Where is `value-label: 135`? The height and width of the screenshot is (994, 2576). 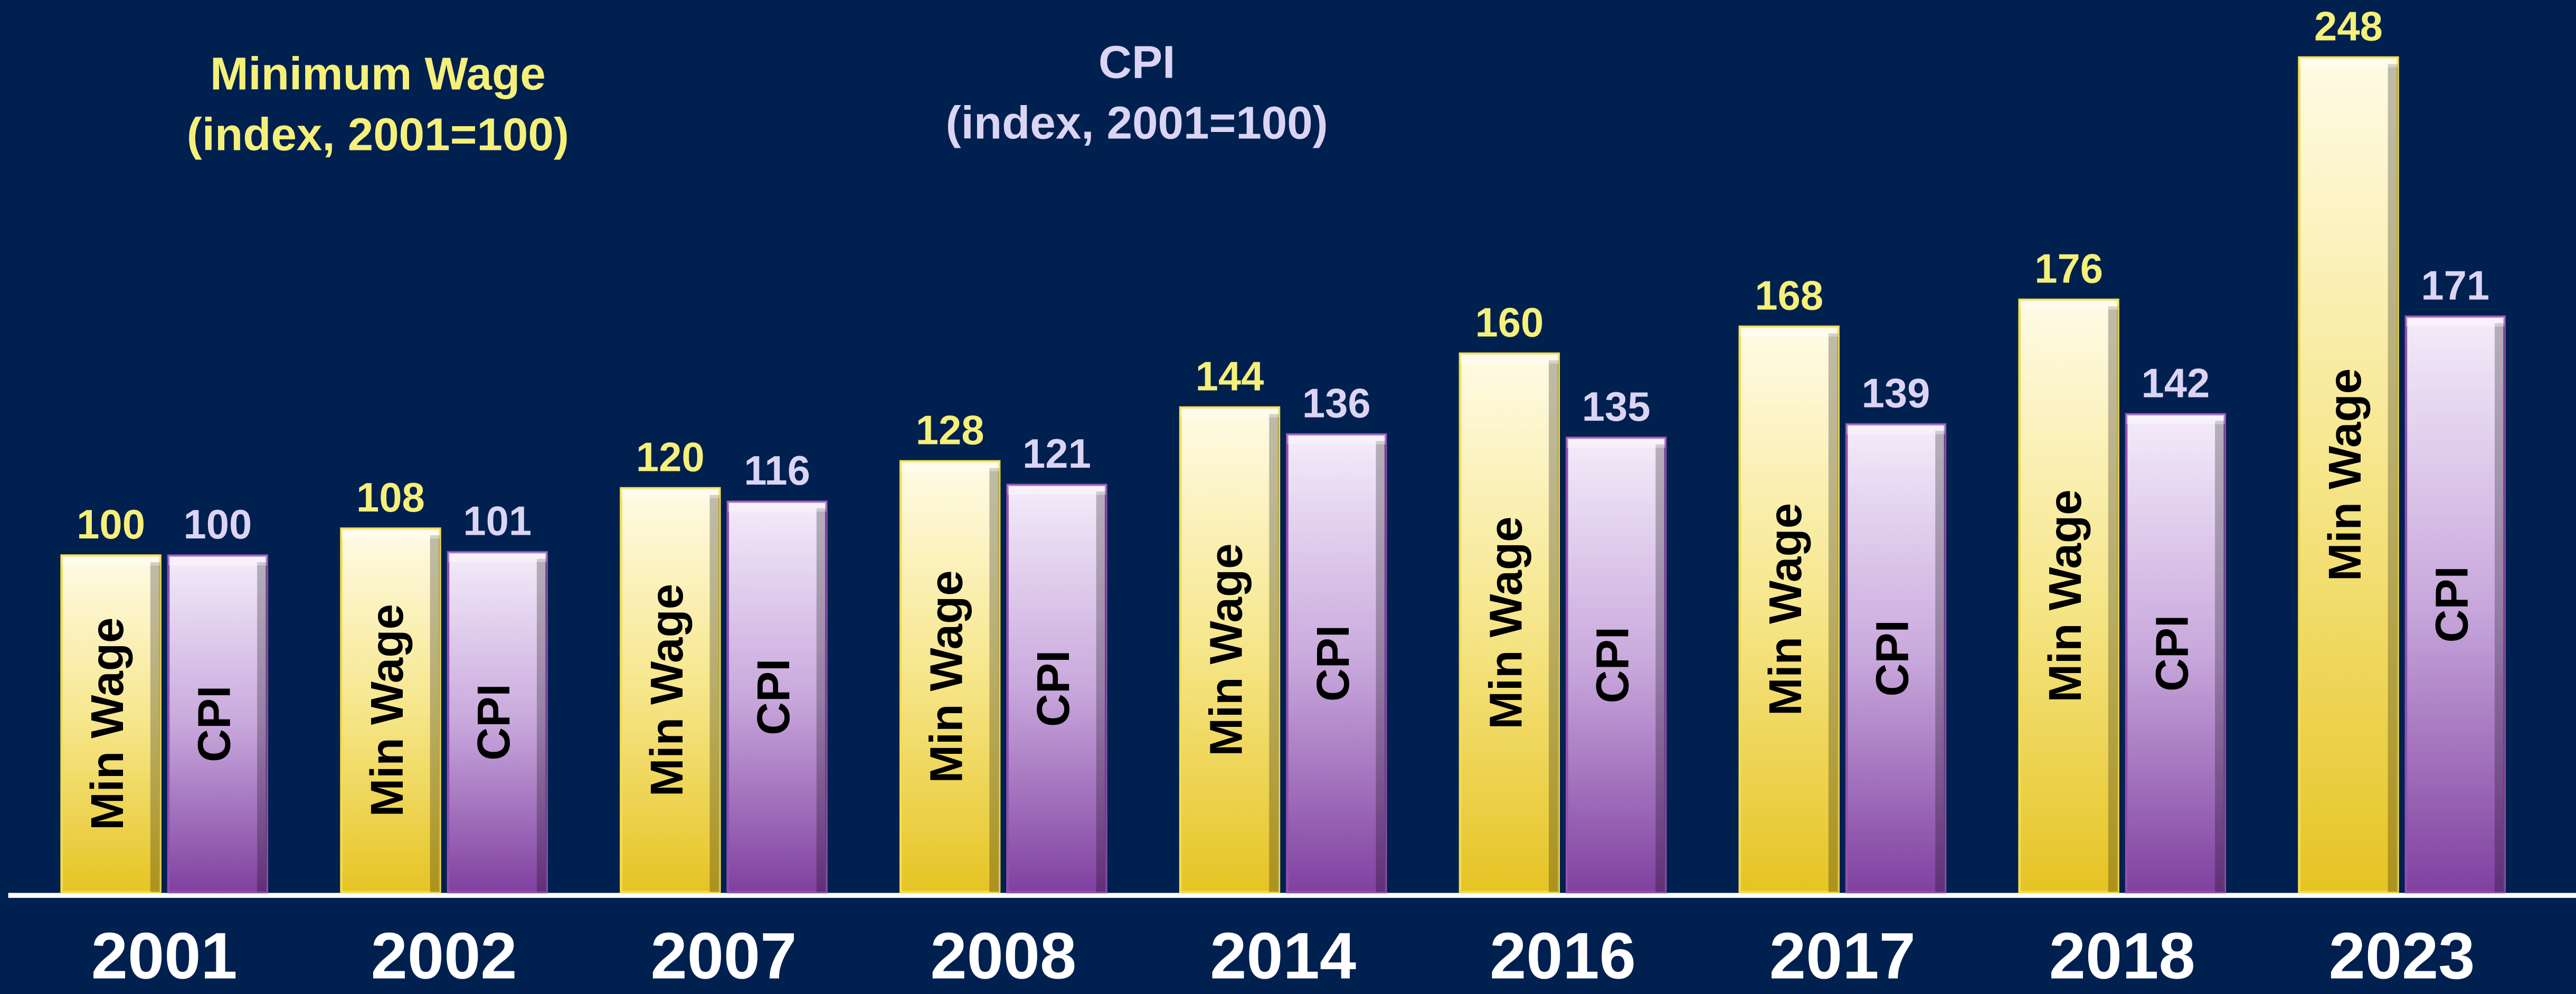 value-label: 135 is located at coordinates (1616, 407).